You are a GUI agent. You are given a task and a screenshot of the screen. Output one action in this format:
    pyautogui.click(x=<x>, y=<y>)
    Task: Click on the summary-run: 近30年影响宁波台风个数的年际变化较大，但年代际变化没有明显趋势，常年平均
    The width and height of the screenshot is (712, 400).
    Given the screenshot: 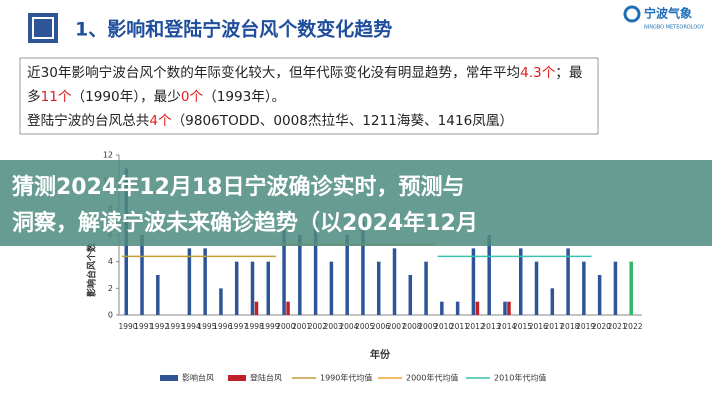 What is the action you would take?
    pyautogui.click(x=273, y=72)
    